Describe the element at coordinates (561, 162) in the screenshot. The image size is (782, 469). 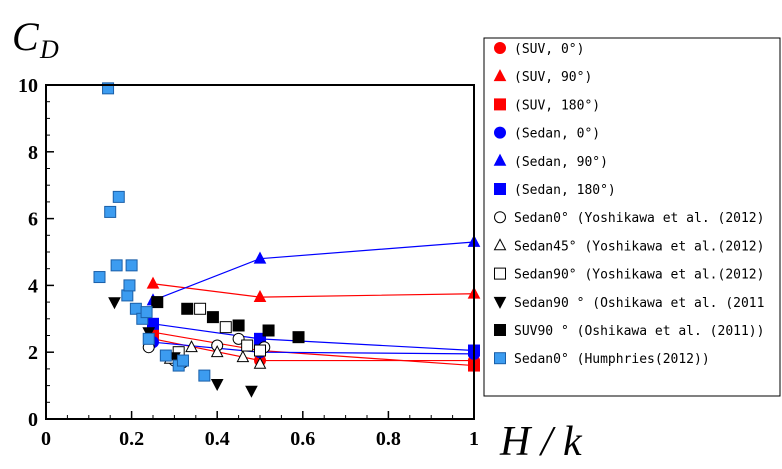
I see `legend-label: (Sedan, 90°)` at that location.